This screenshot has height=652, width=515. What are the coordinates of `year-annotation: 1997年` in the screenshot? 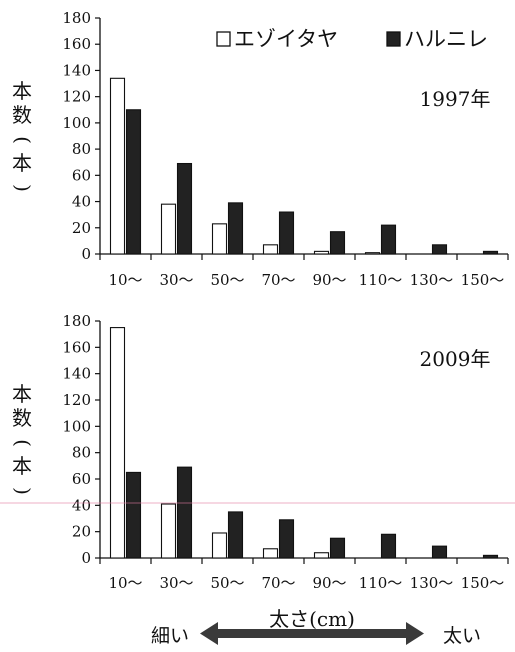 It's located at (455, 99).